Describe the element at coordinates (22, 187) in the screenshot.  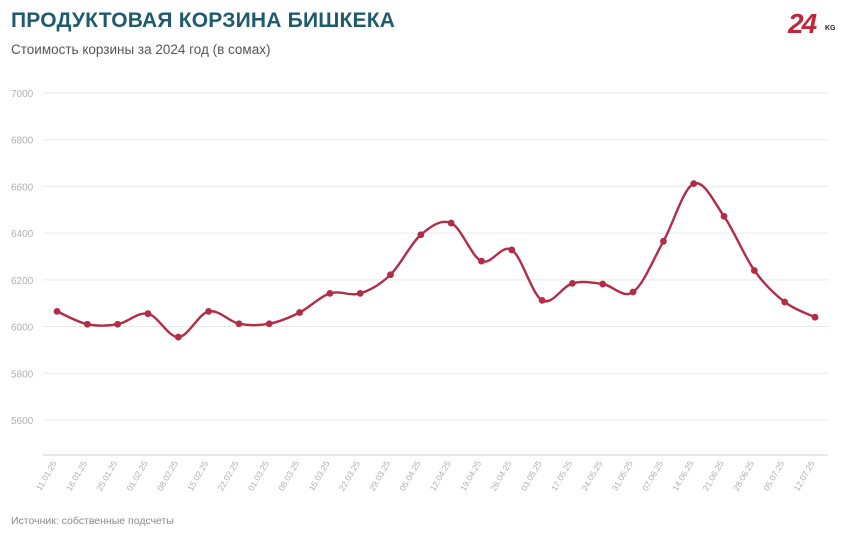
I see `y-tick-label: 6600` at that location.